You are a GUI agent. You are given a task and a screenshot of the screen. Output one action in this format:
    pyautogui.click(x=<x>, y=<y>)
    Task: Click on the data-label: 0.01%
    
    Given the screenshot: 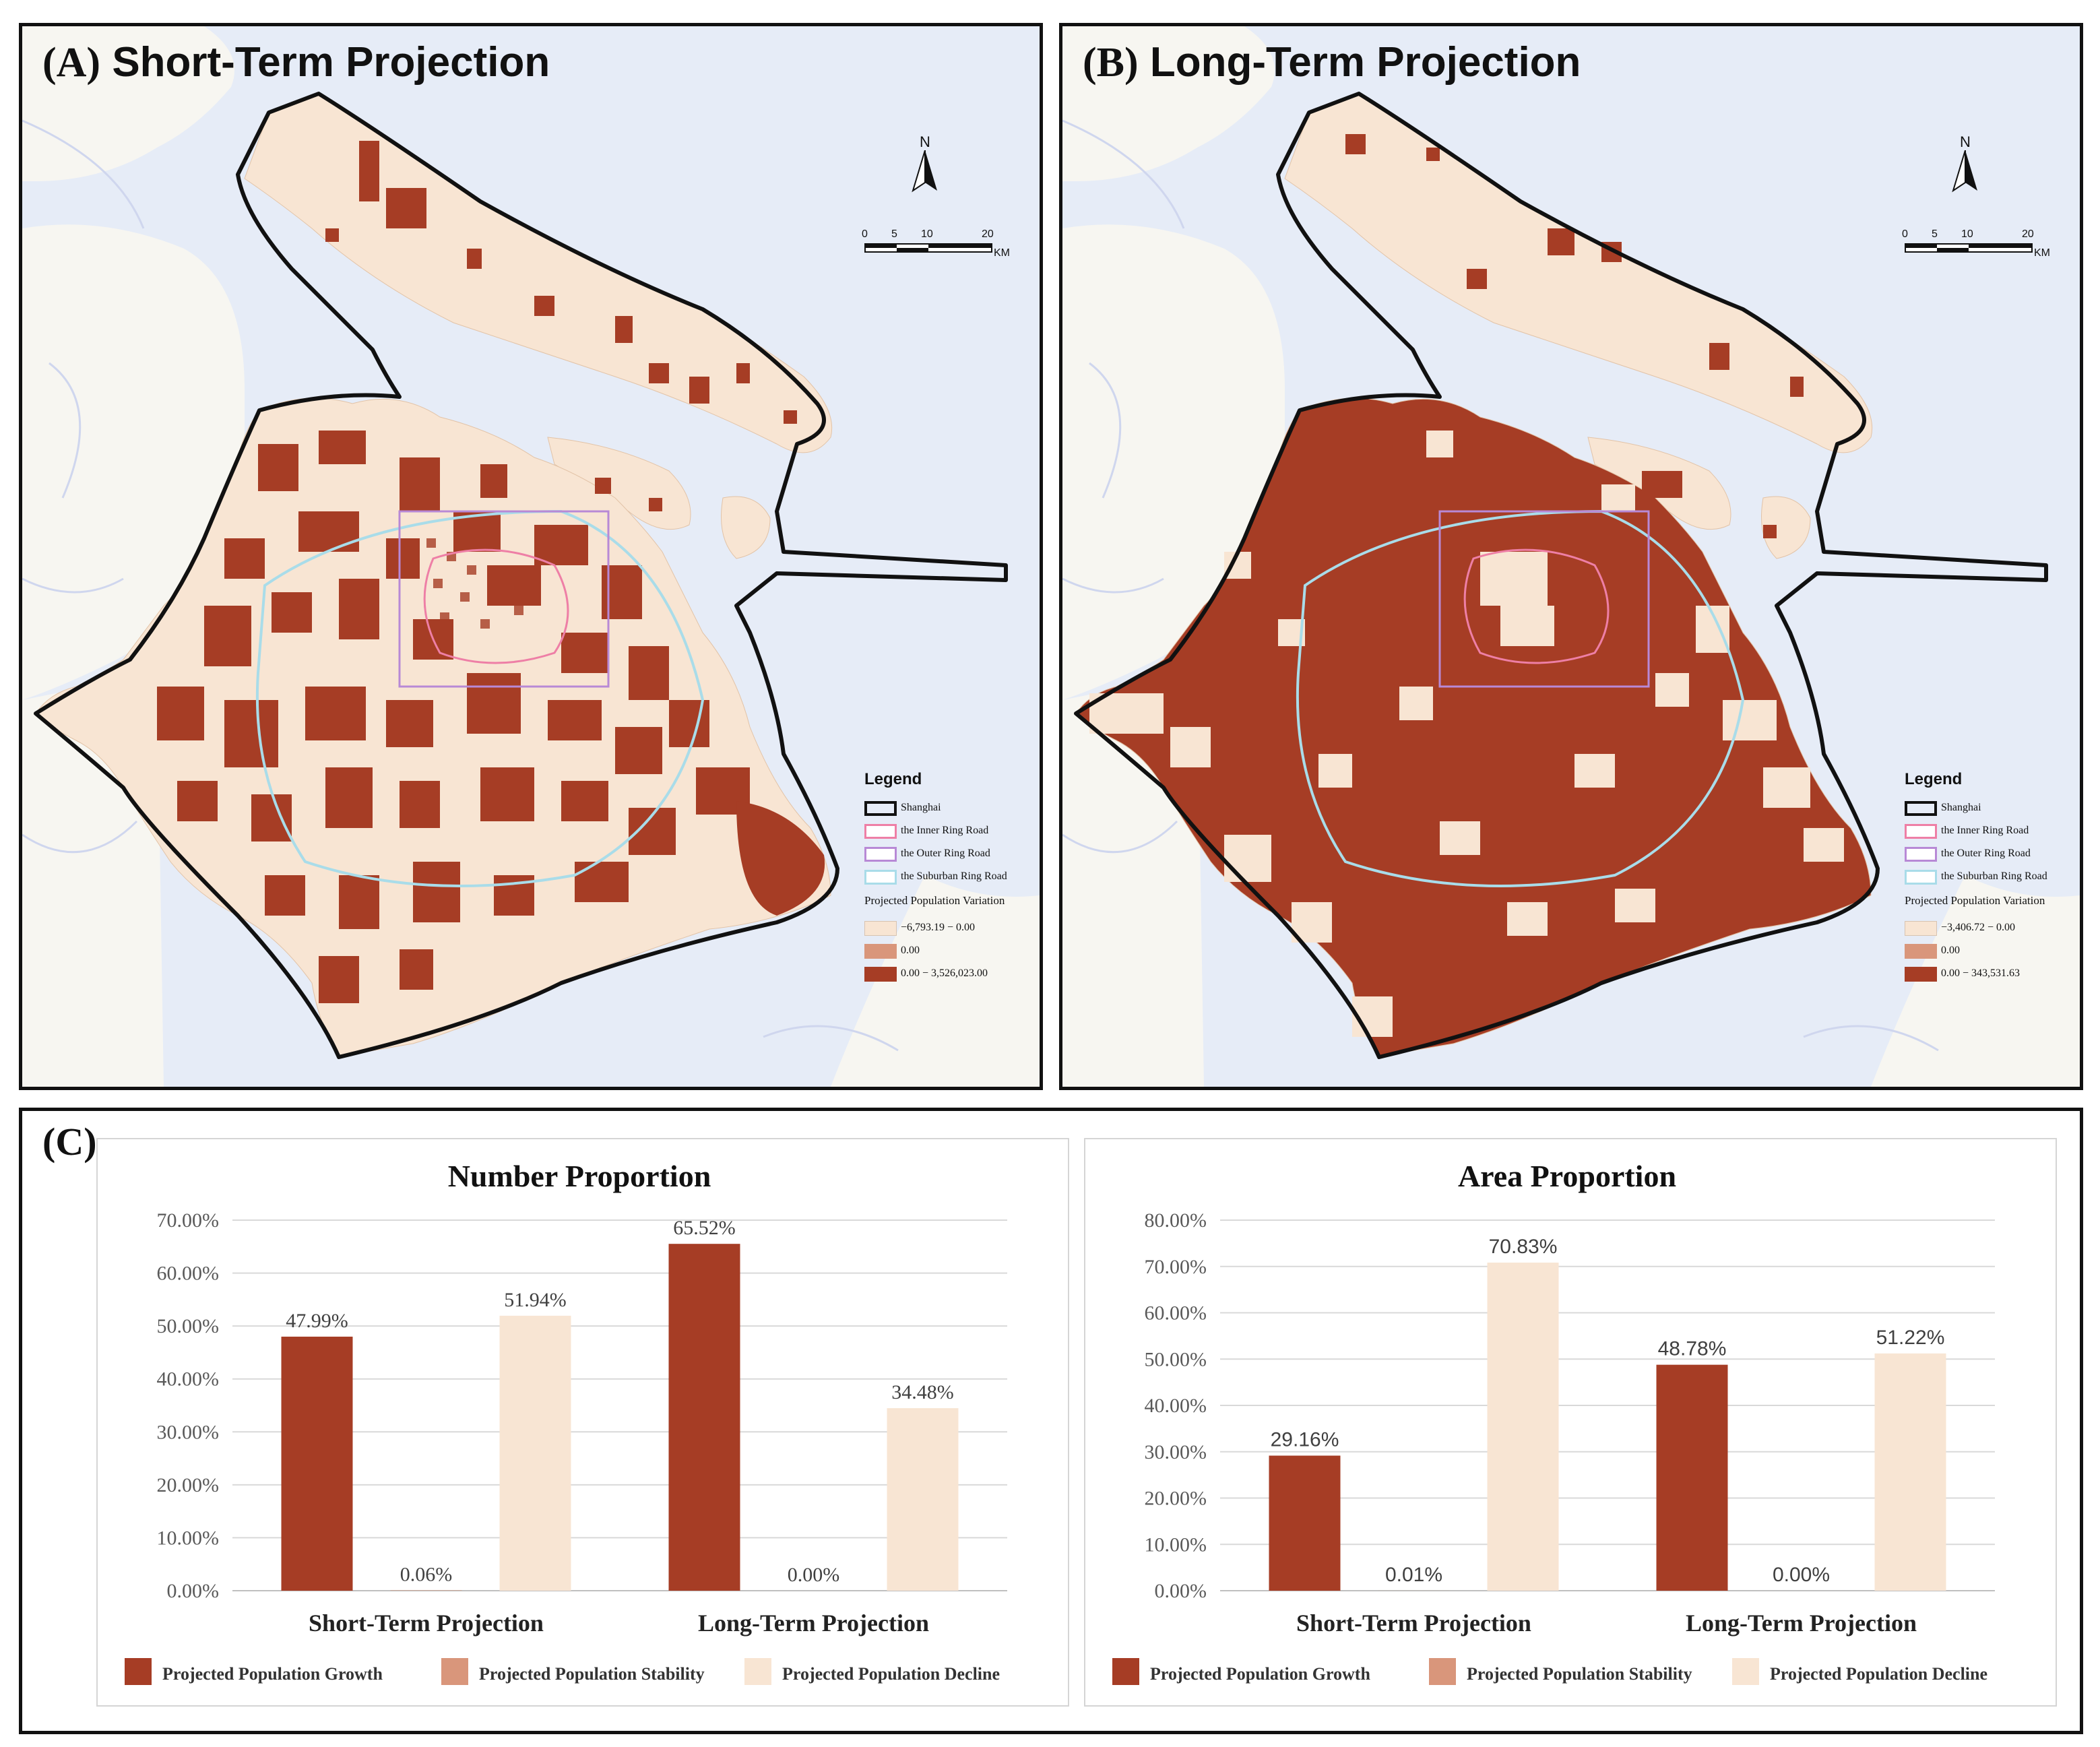 What is the action you would take?
    pyautogui.click(x=1413, y=1575)
    